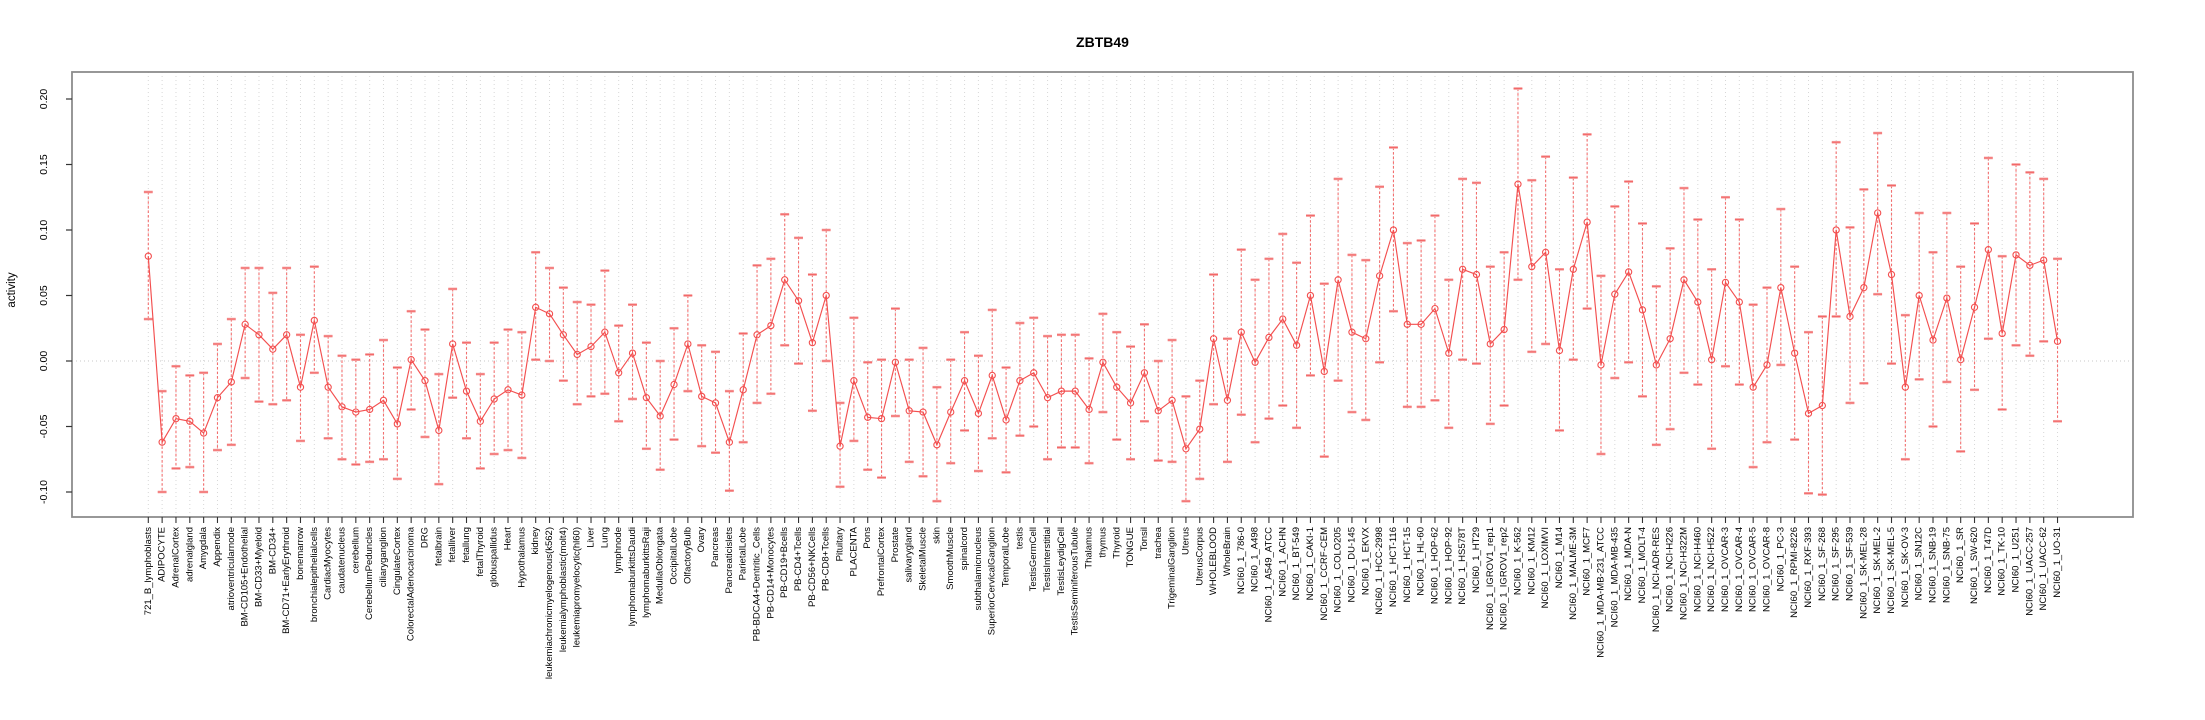 The image size is (2205, 720). I want to click on chart-title: ZBTB49, so click(1102, 42).